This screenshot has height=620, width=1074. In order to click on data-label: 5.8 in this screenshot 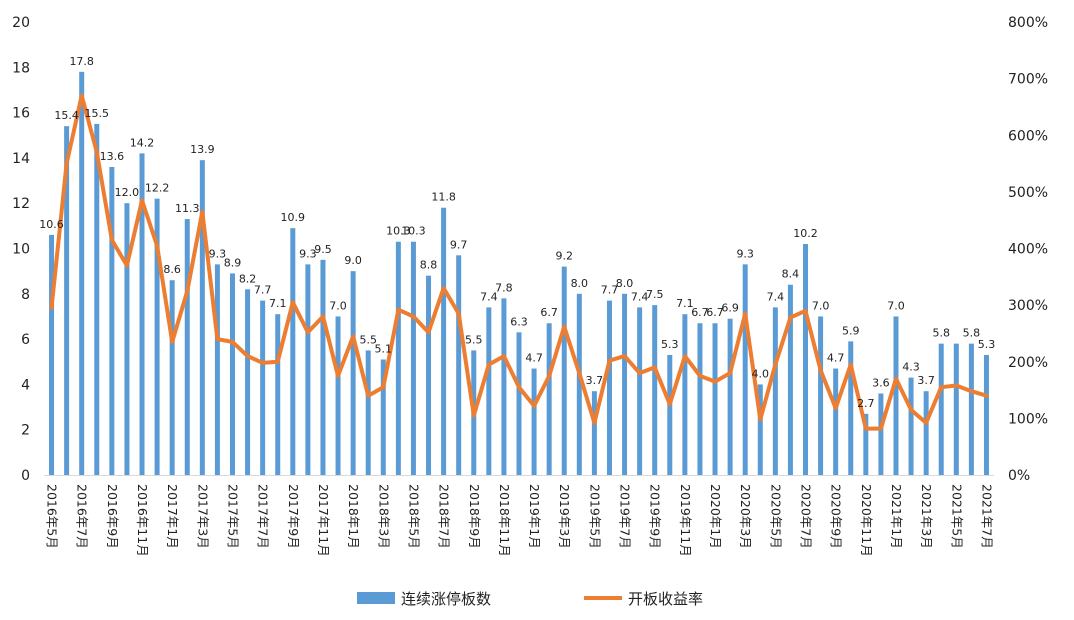, I will do `click(941, 333)`.